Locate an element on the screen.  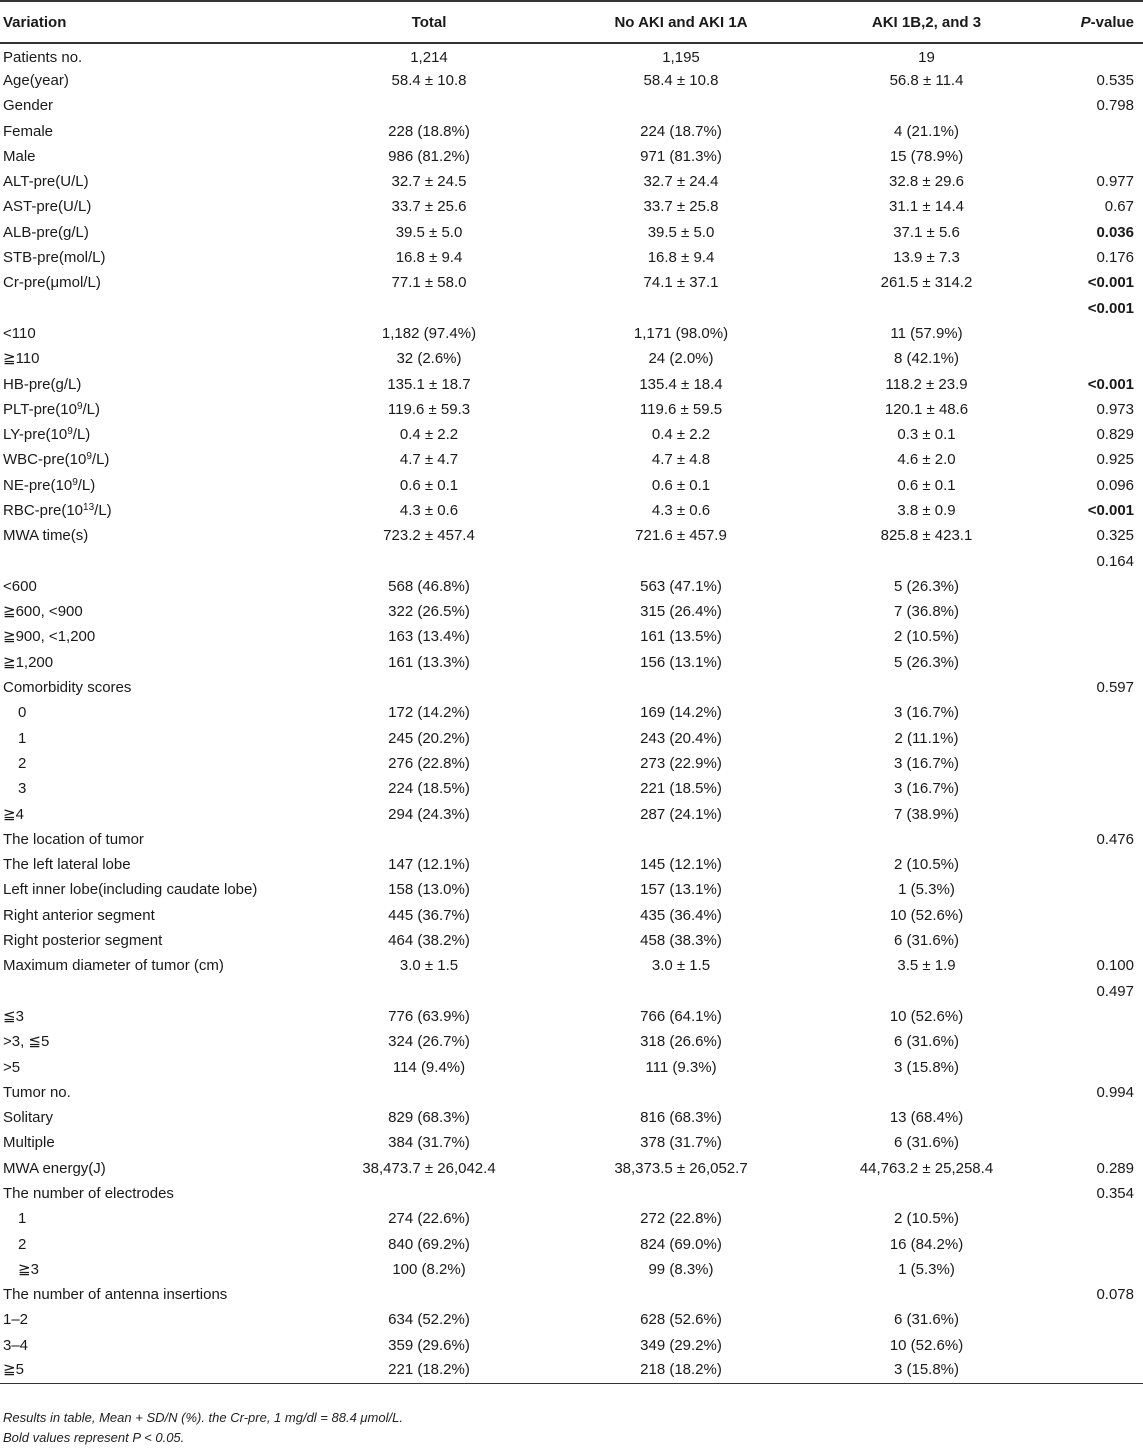
cell-total: 161 (13.3%) is located at coordinates (429, 662).